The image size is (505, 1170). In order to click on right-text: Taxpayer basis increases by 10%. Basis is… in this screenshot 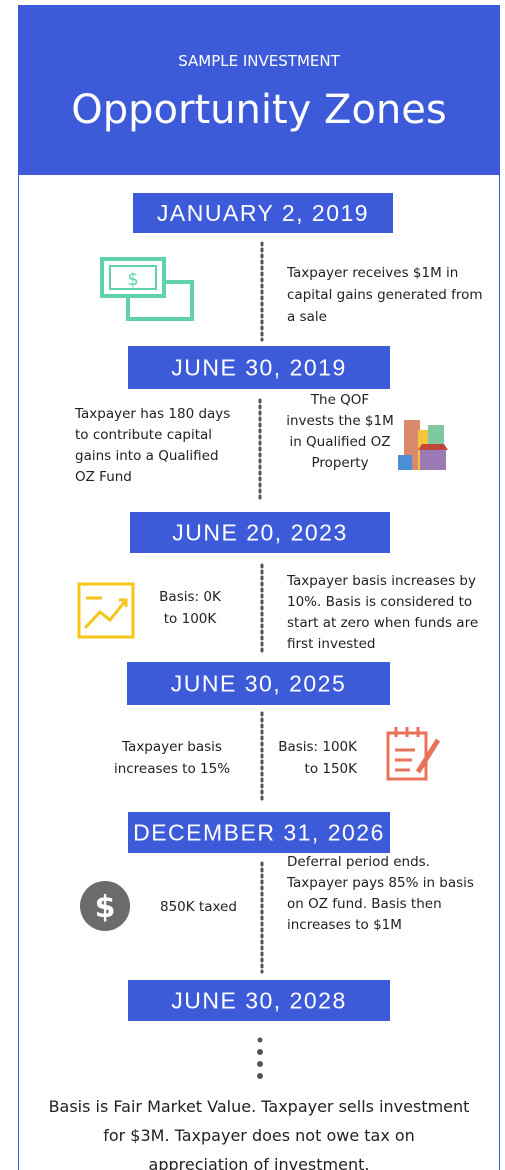, I will do `click(382, 612)`.